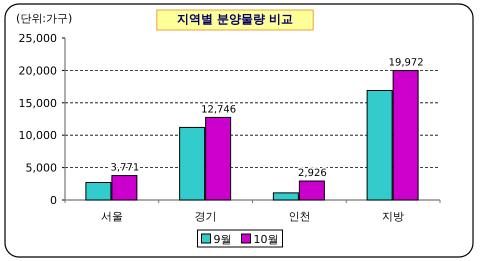 This screenshot has width=480, height=261. I want to click on y-tick-label: 0, so click(53, 200).